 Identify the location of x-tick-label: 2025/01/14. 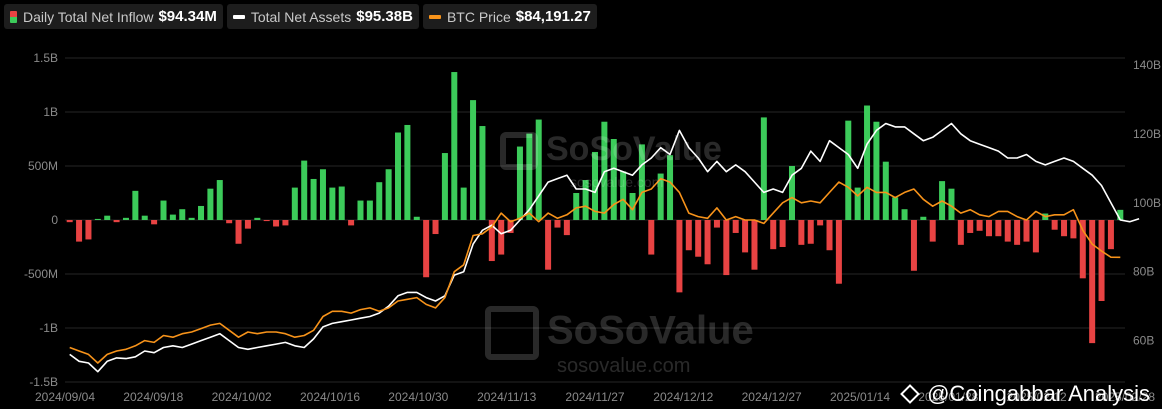
(860, 397).